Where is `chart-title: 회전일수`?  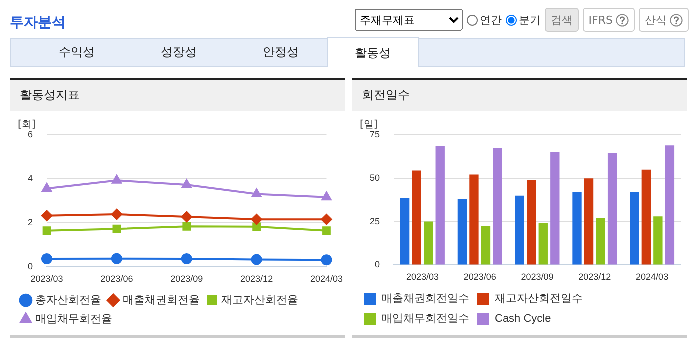 chart-title: 회전일수 is located at coordinates (519, 95).